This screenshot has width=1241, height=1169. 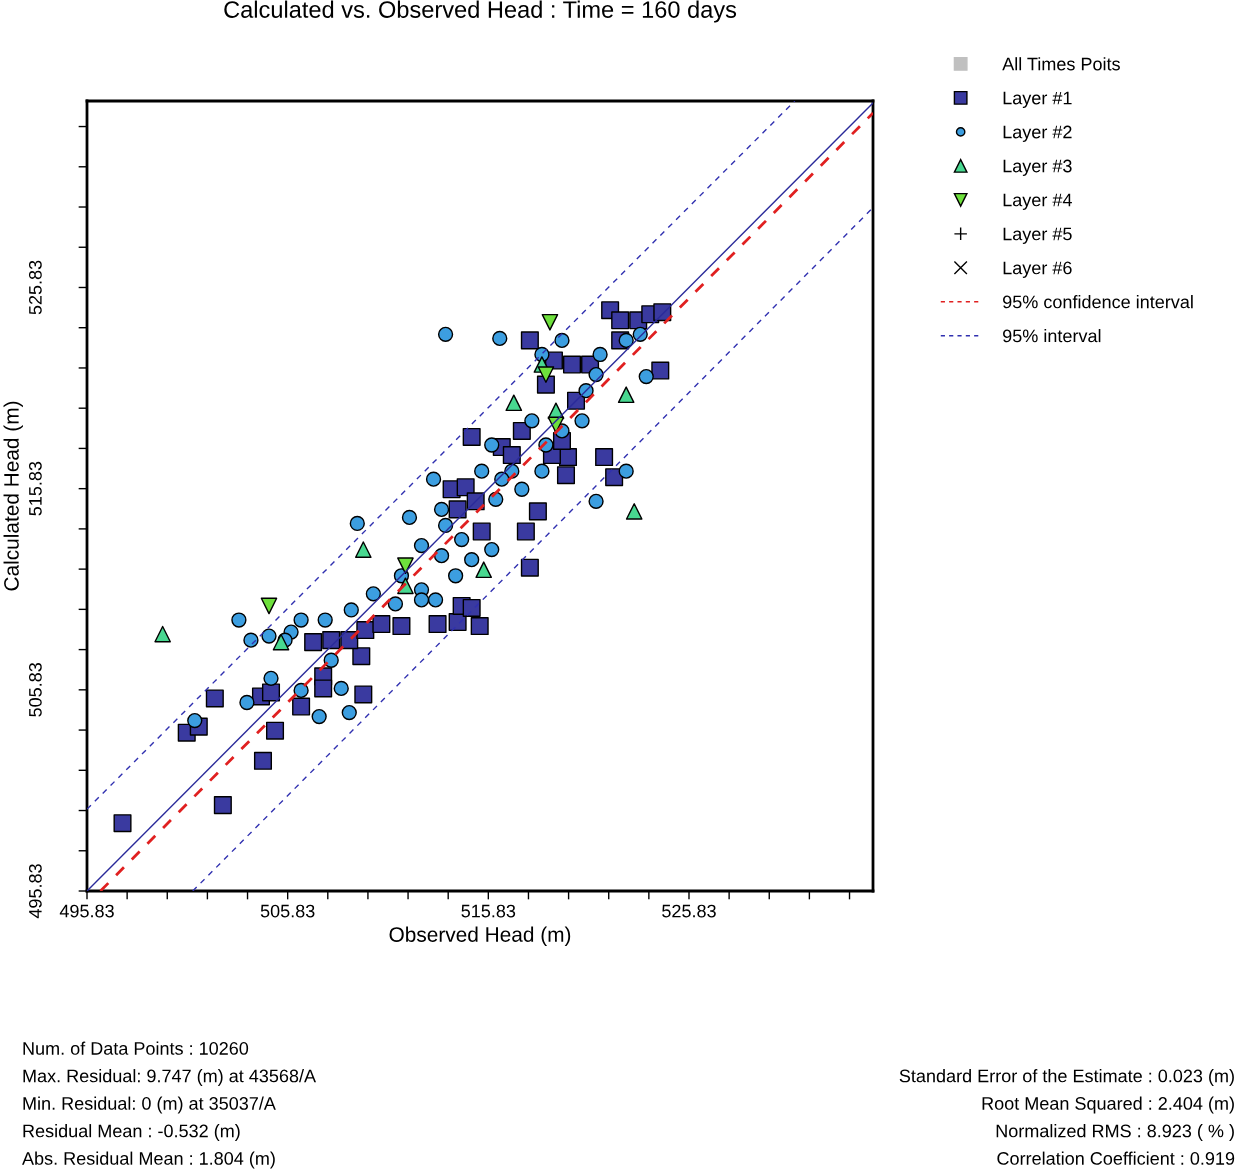 What do you see at coordinates (480, 11) in the screenshot?
I see `chart-title: Calculated vs. Observed Head : Time = 160 days` at bounding box center [480, 11].